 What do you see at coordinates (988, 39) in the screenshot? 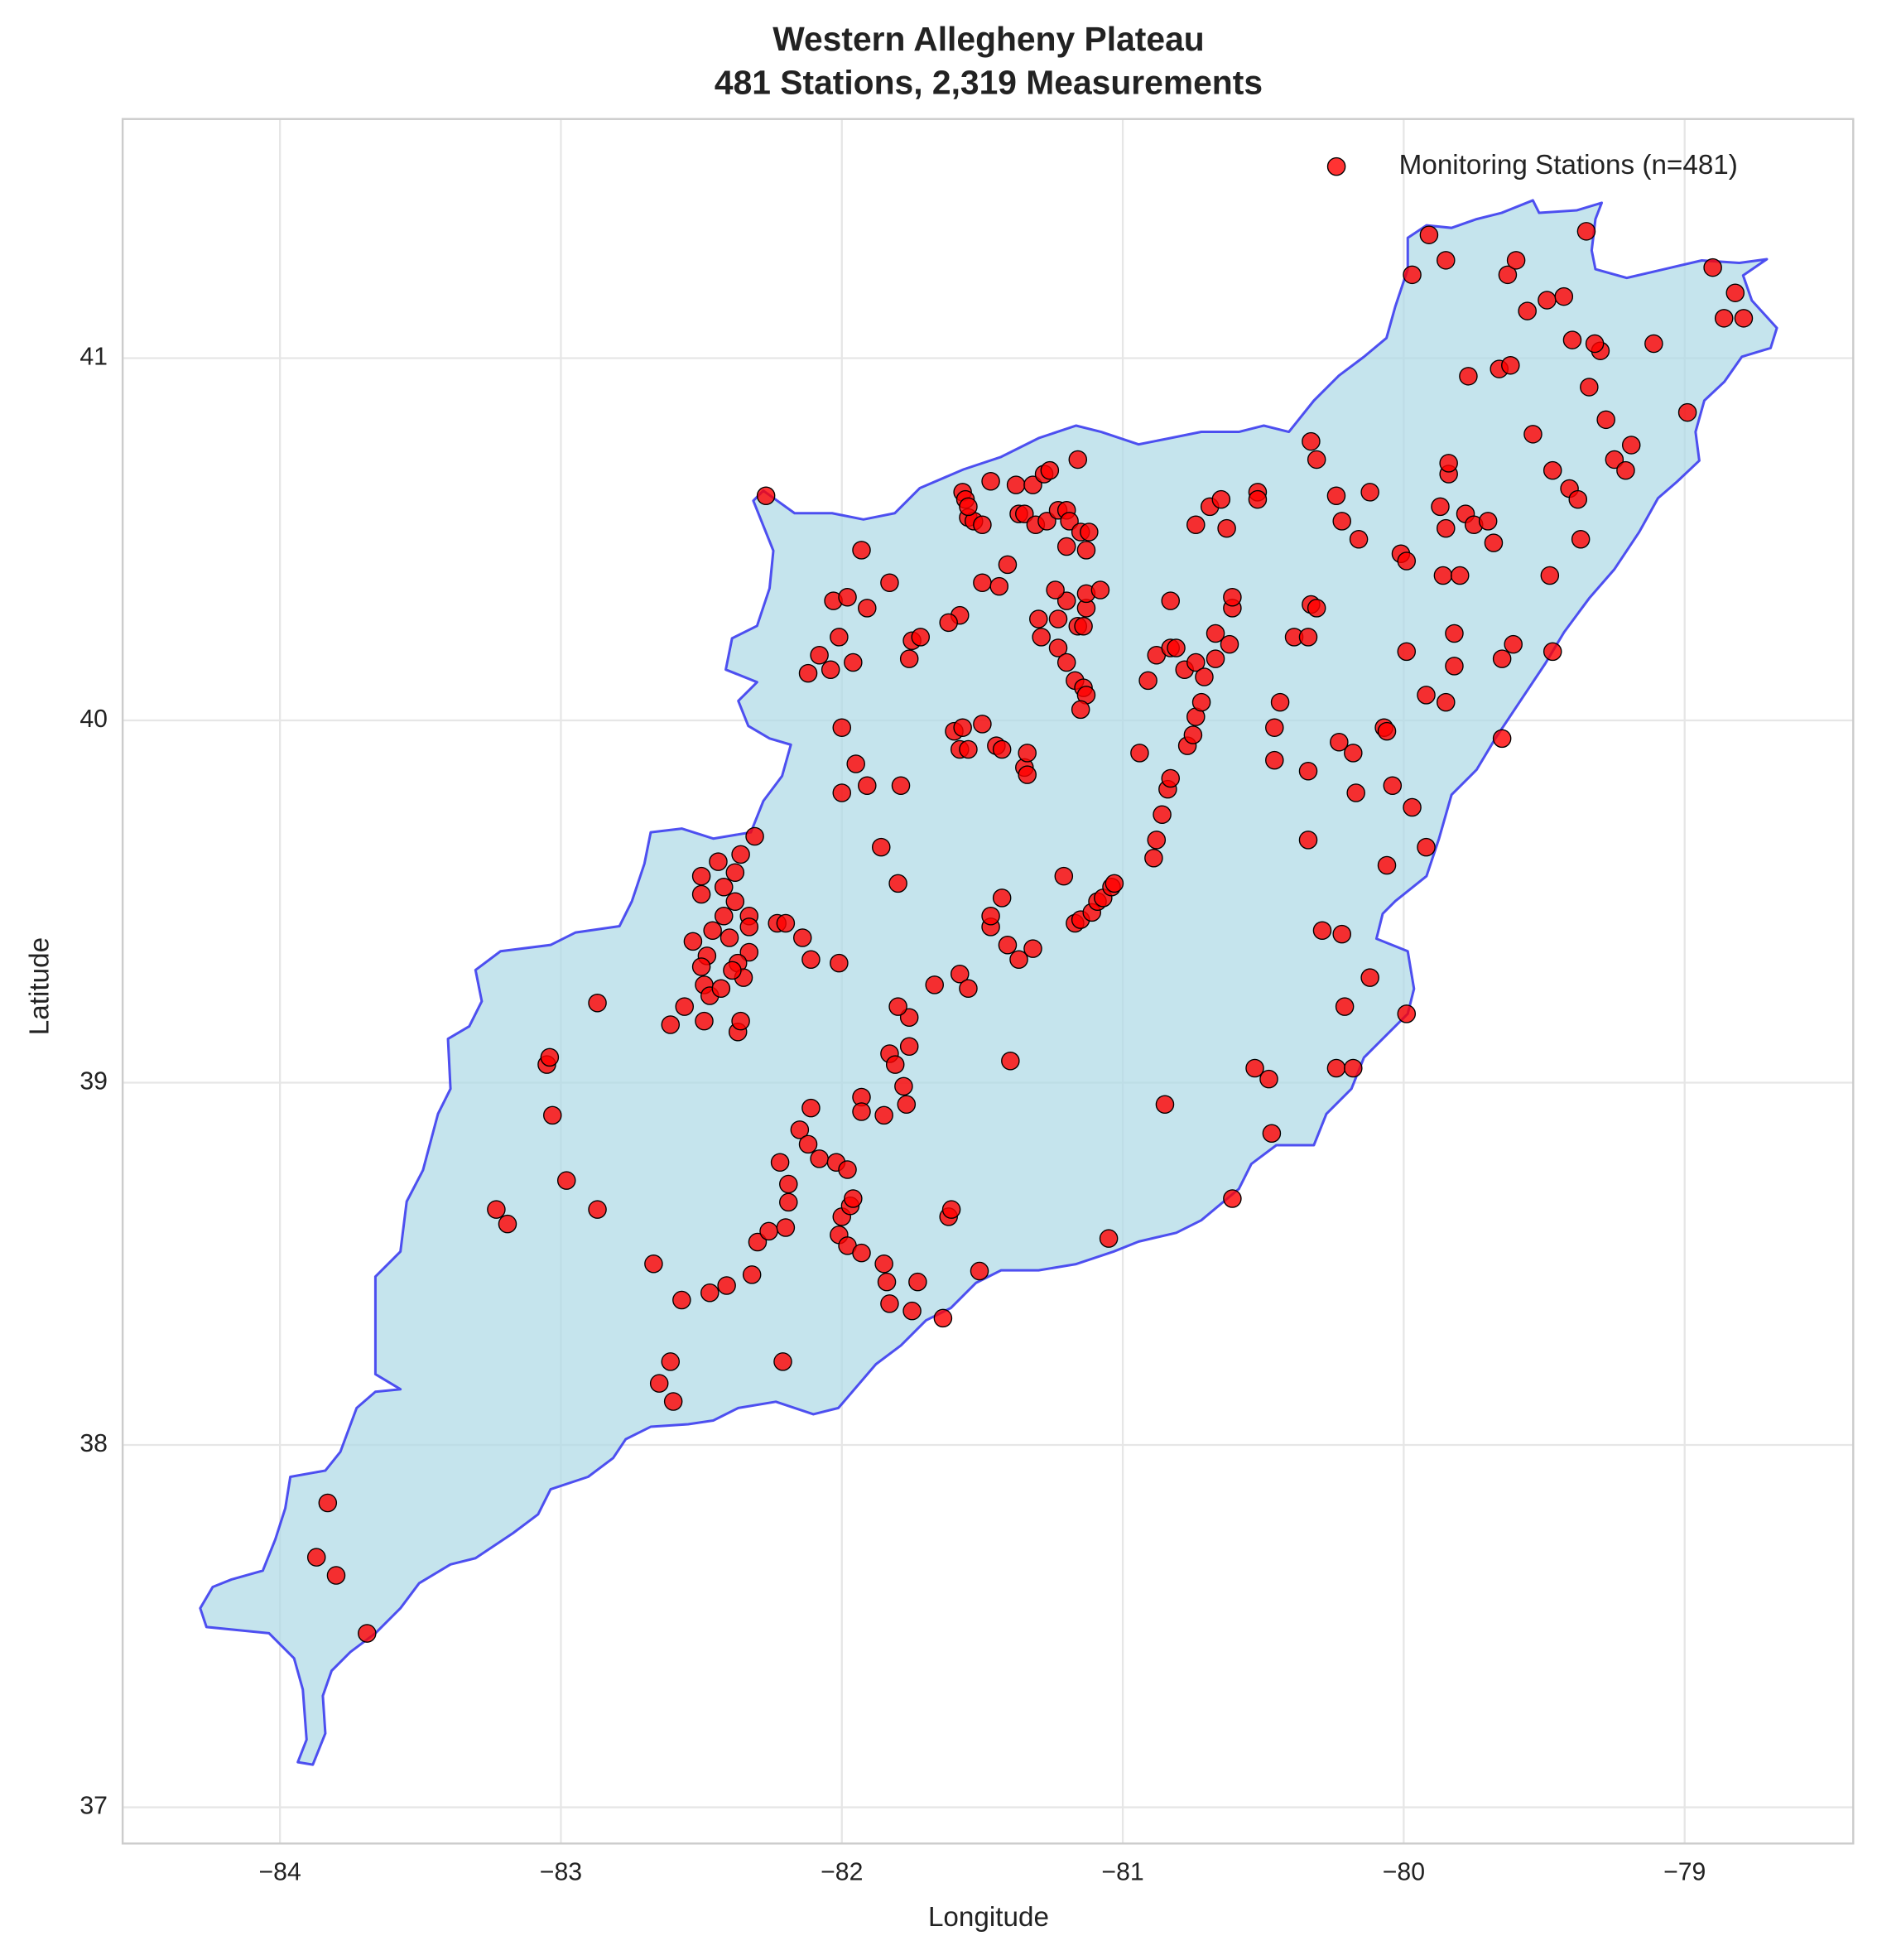
I see `chart-title: Western Allegheny Plateau` at bounding box center [988, 39].